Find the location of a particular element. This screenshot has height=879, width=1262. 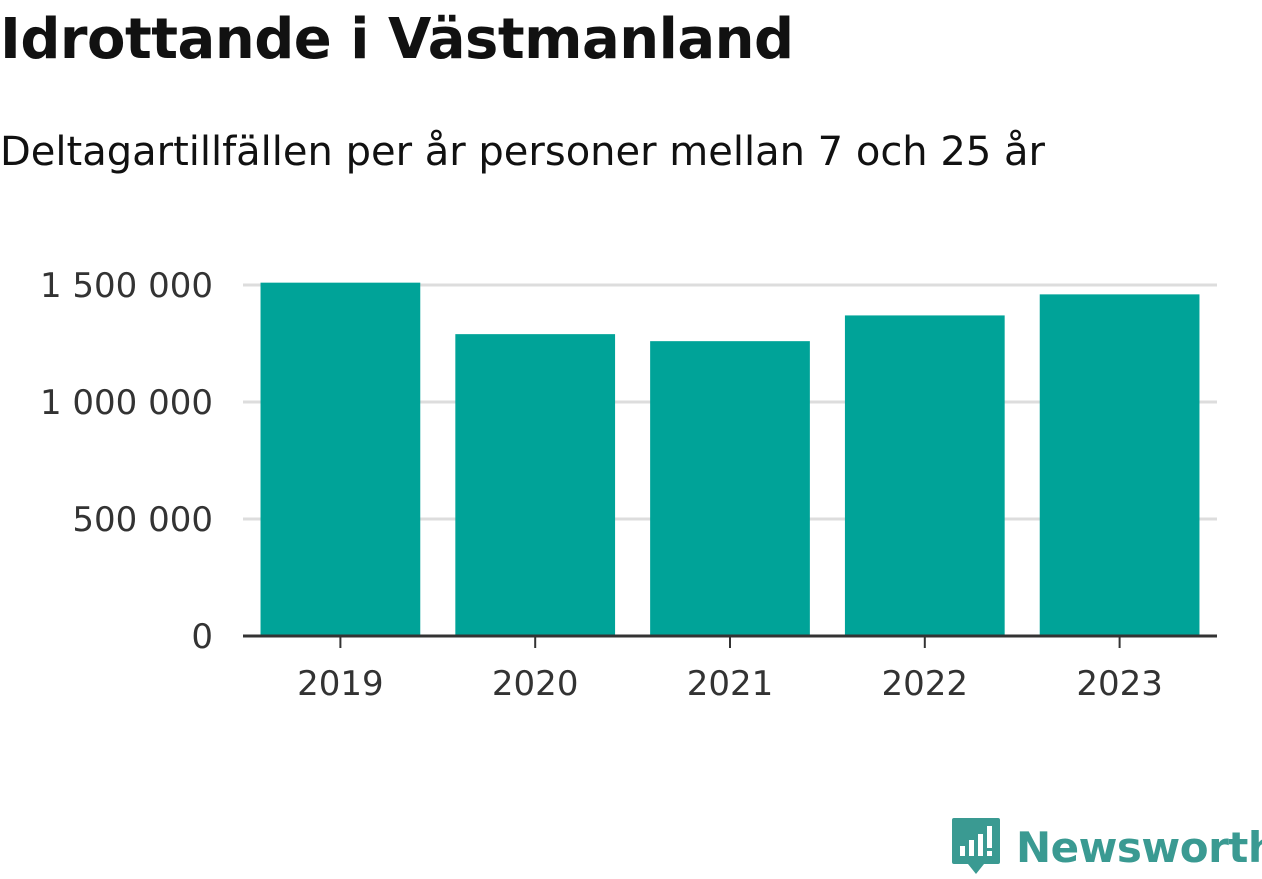

x-tick-label: 2021 is located at coordinates (730, 684).